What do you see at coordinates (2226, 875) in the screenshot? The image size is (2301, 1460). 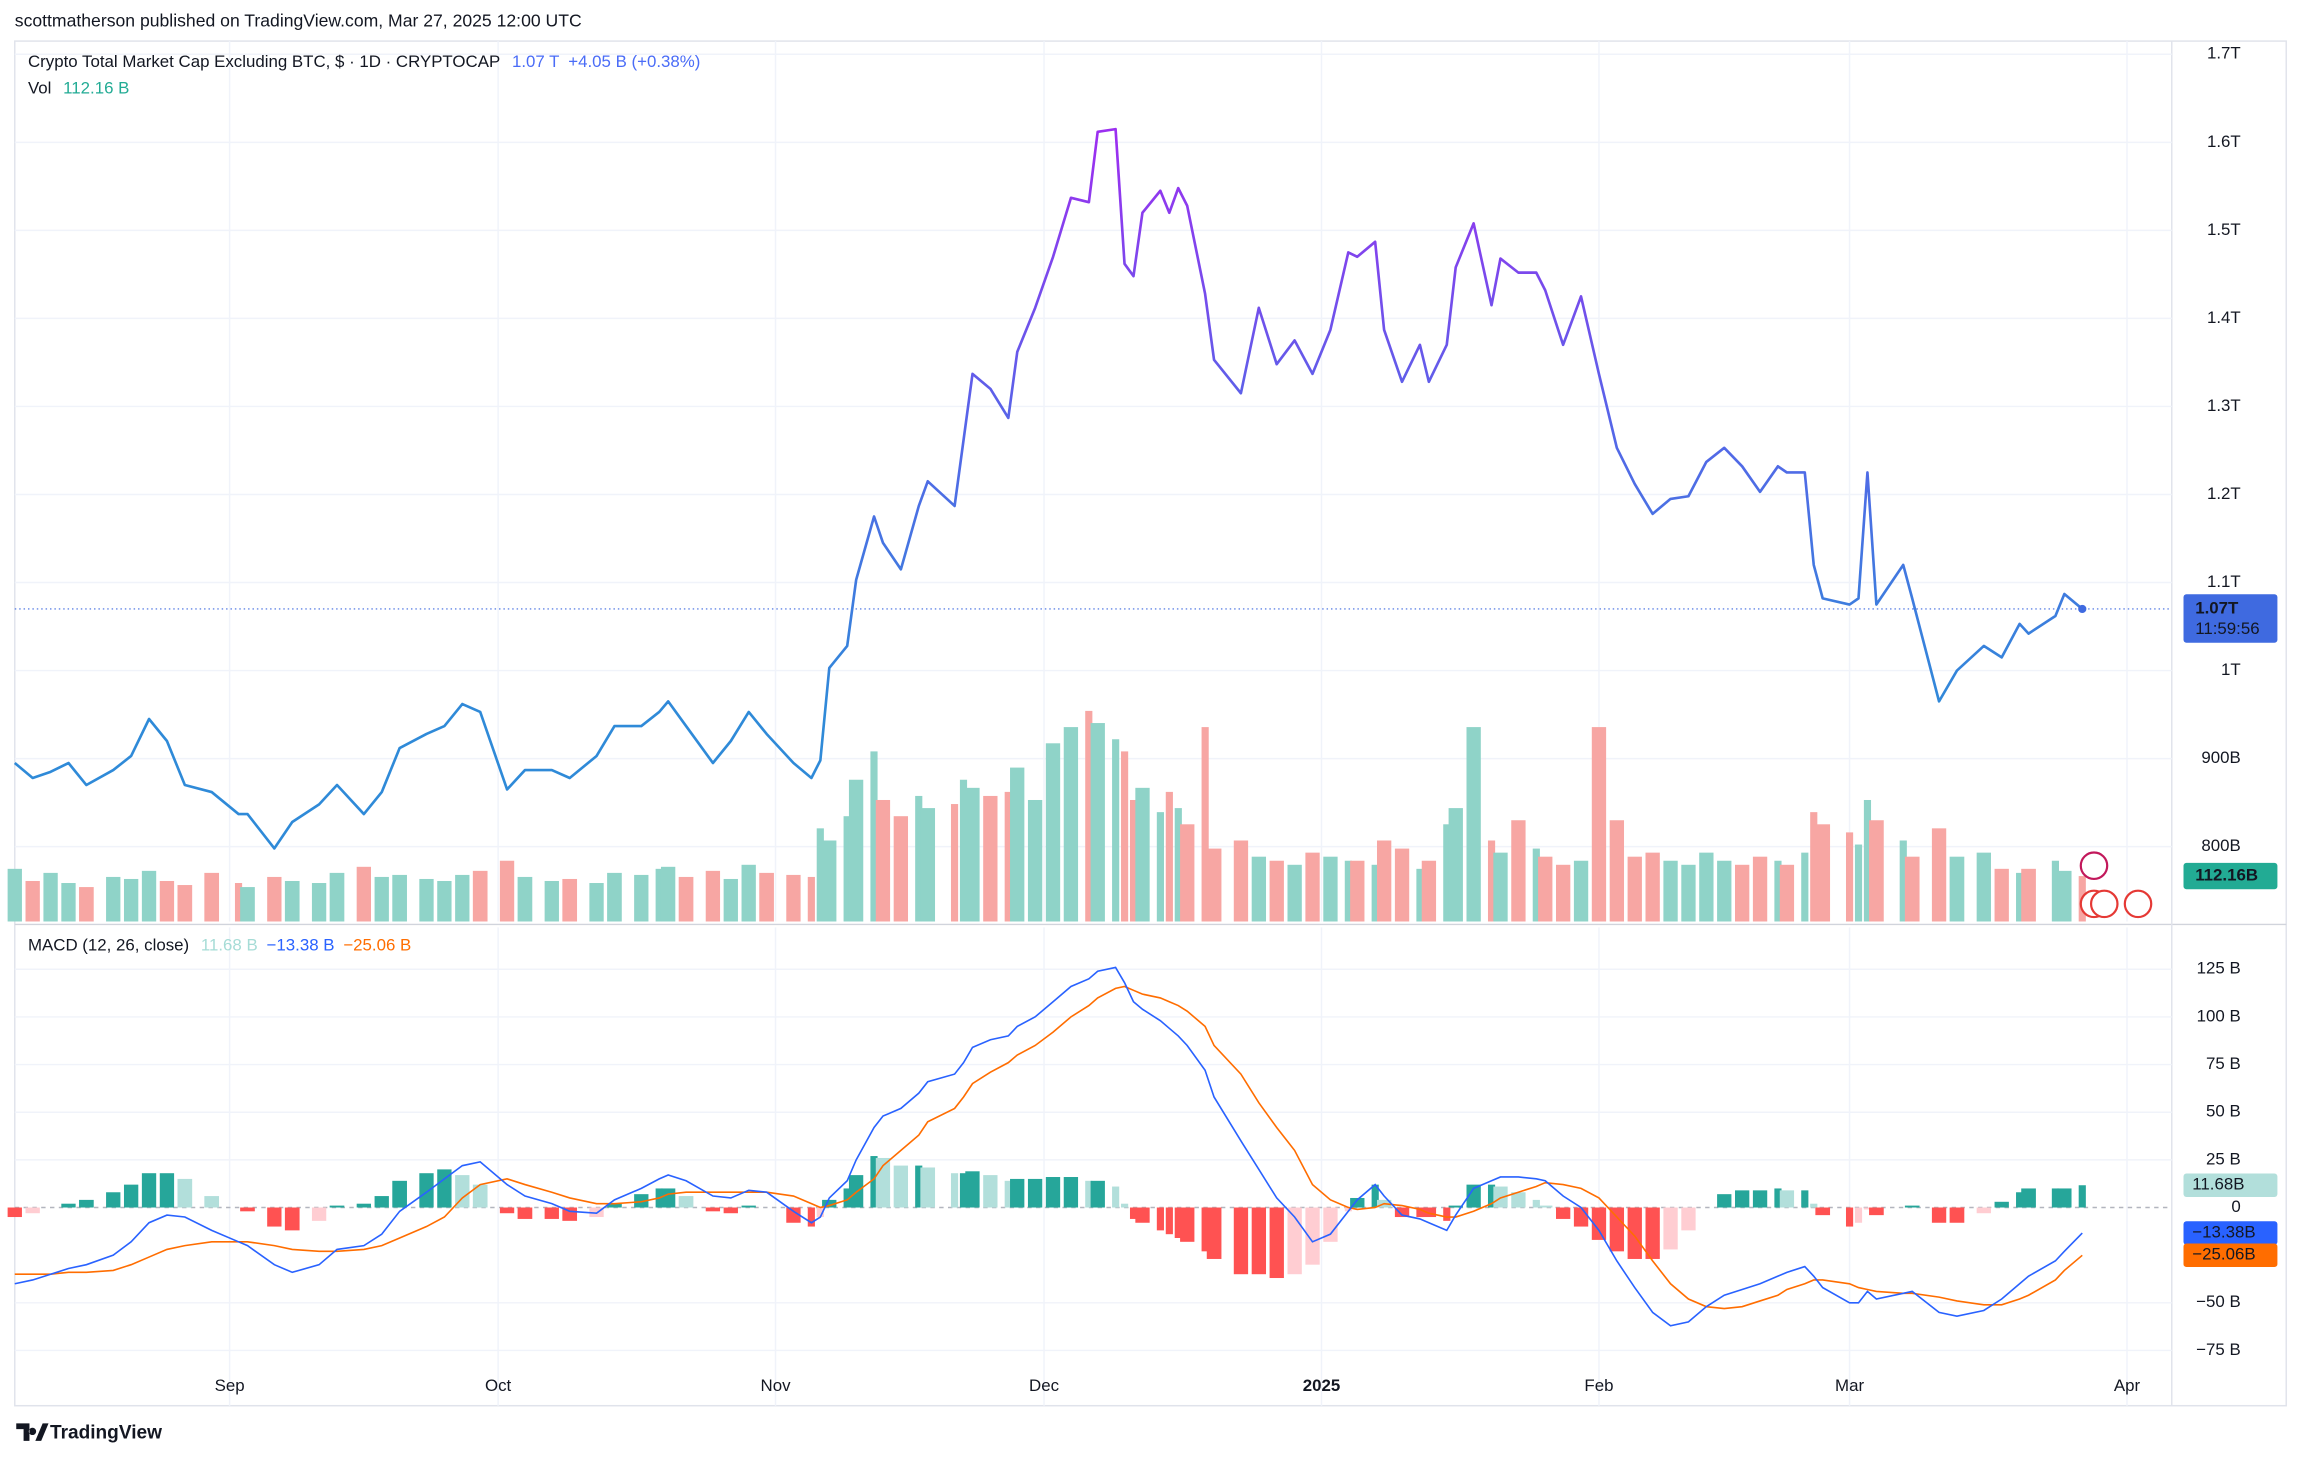 I see `volume-tag-label: 112.16B` at bounding box center [2226, 875].